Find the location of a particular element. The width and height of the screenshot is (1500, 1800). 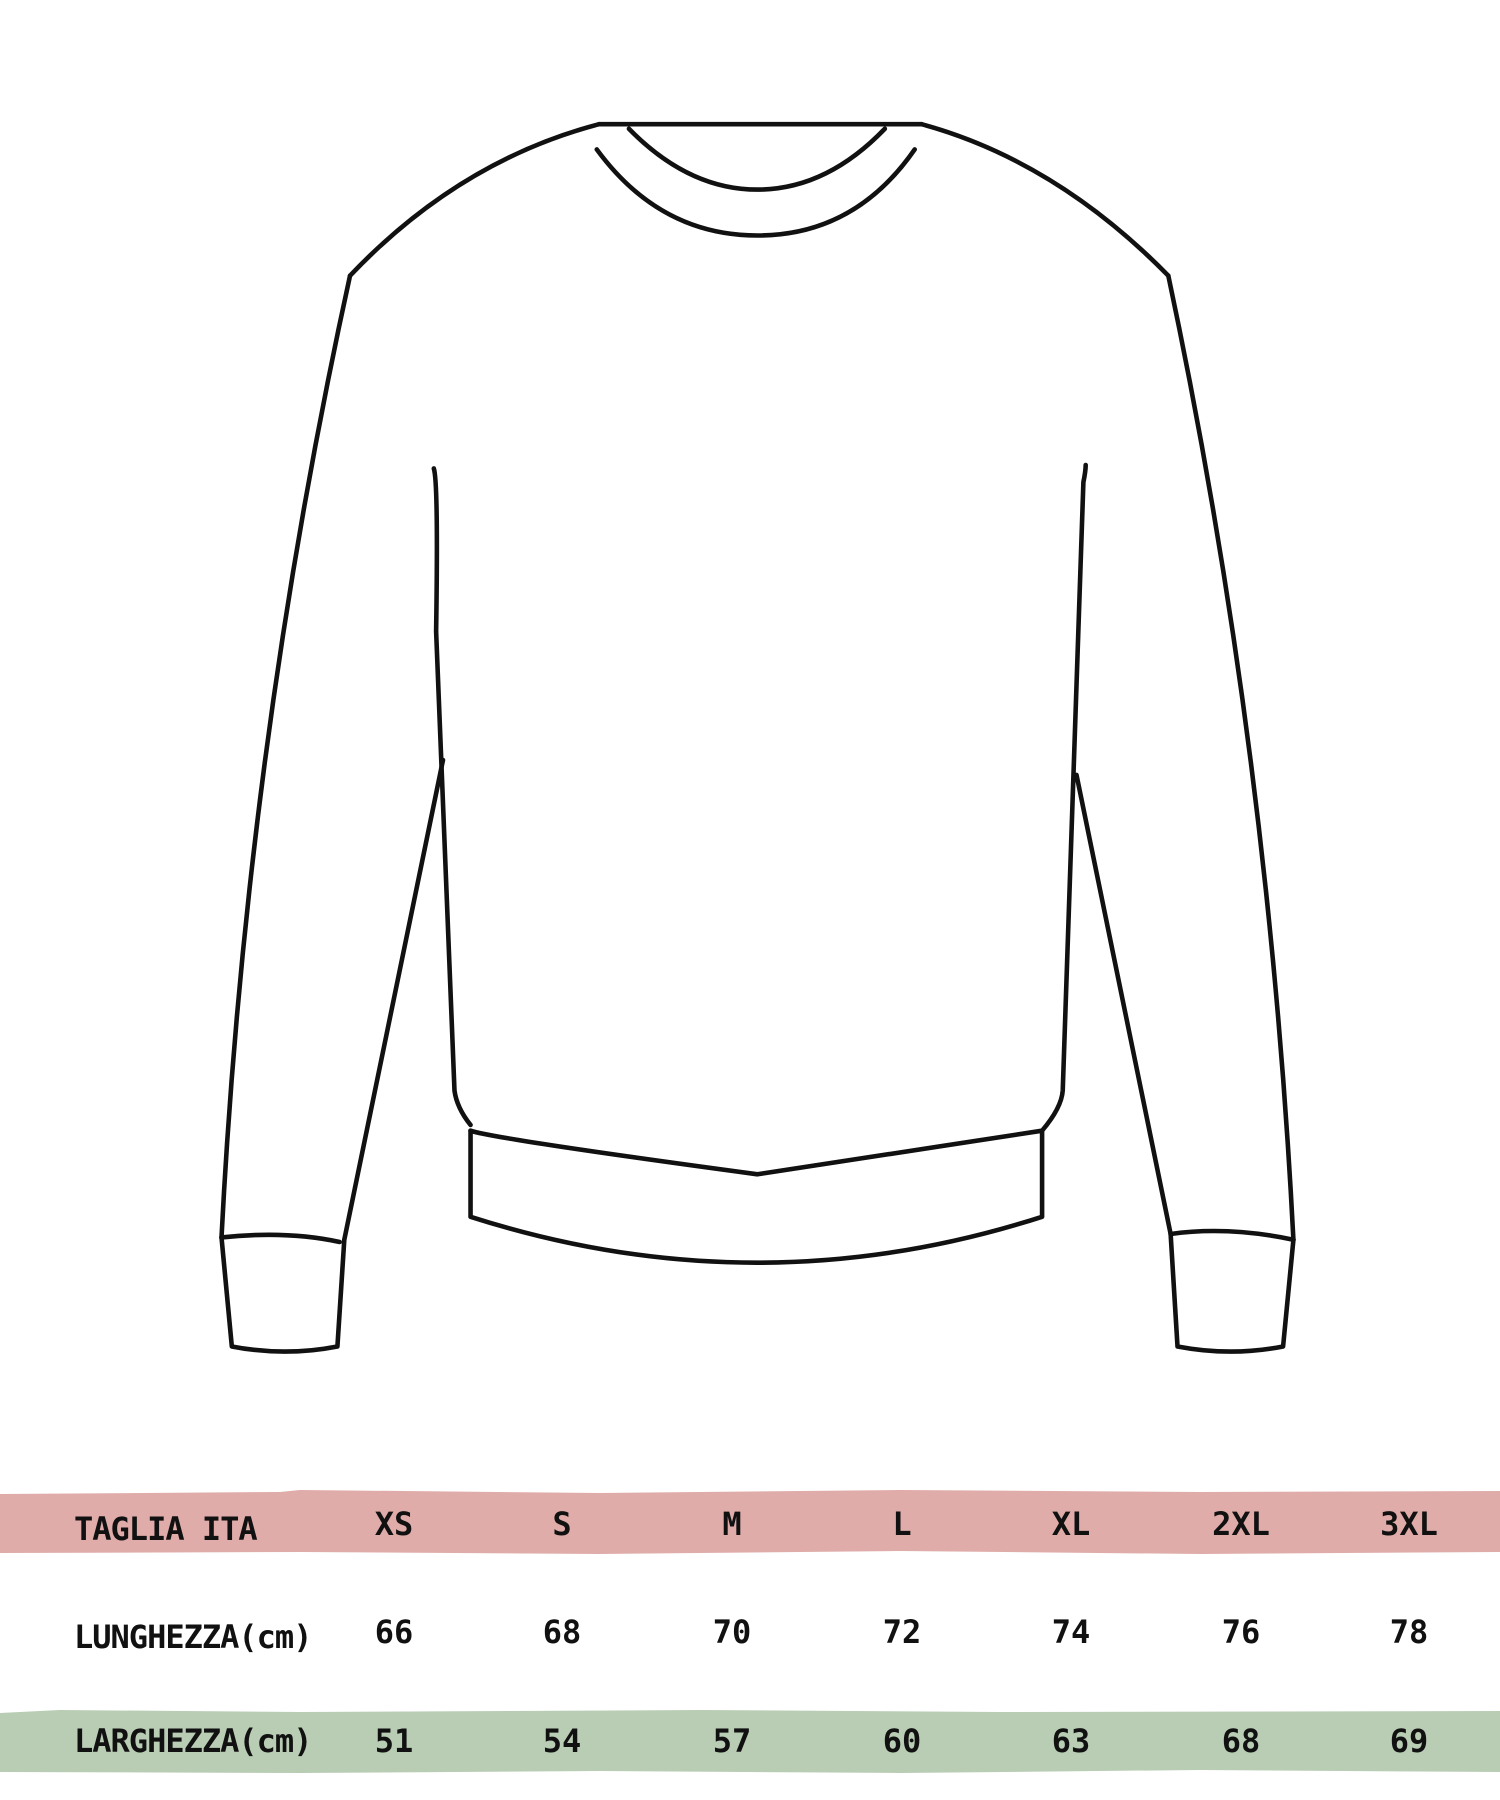

left-sleeve-outer is located at coordinates (286, 756).